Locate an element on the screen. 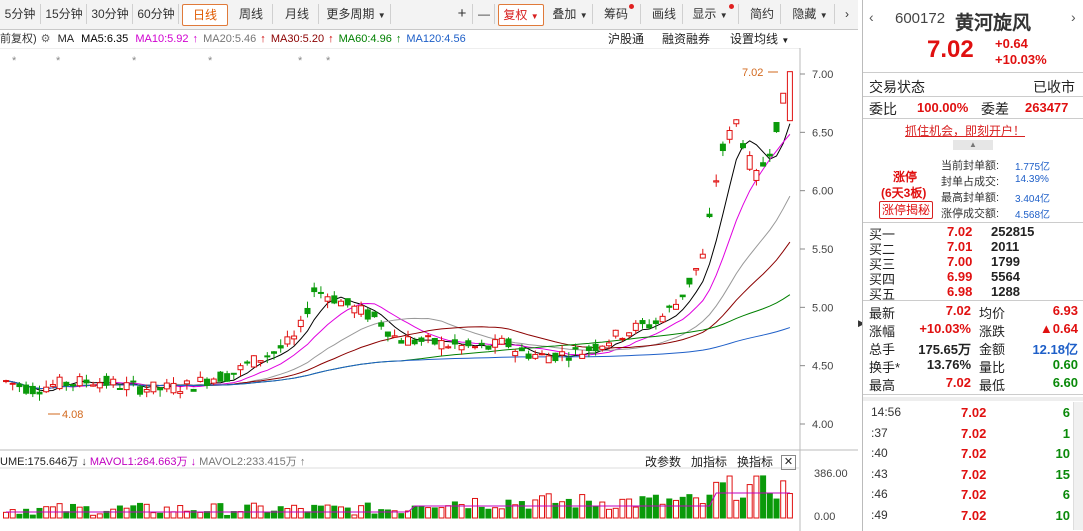 This screenshot has width=1083, height=531. limitup-board: (6天3板) is located at coordinates (904, 193).